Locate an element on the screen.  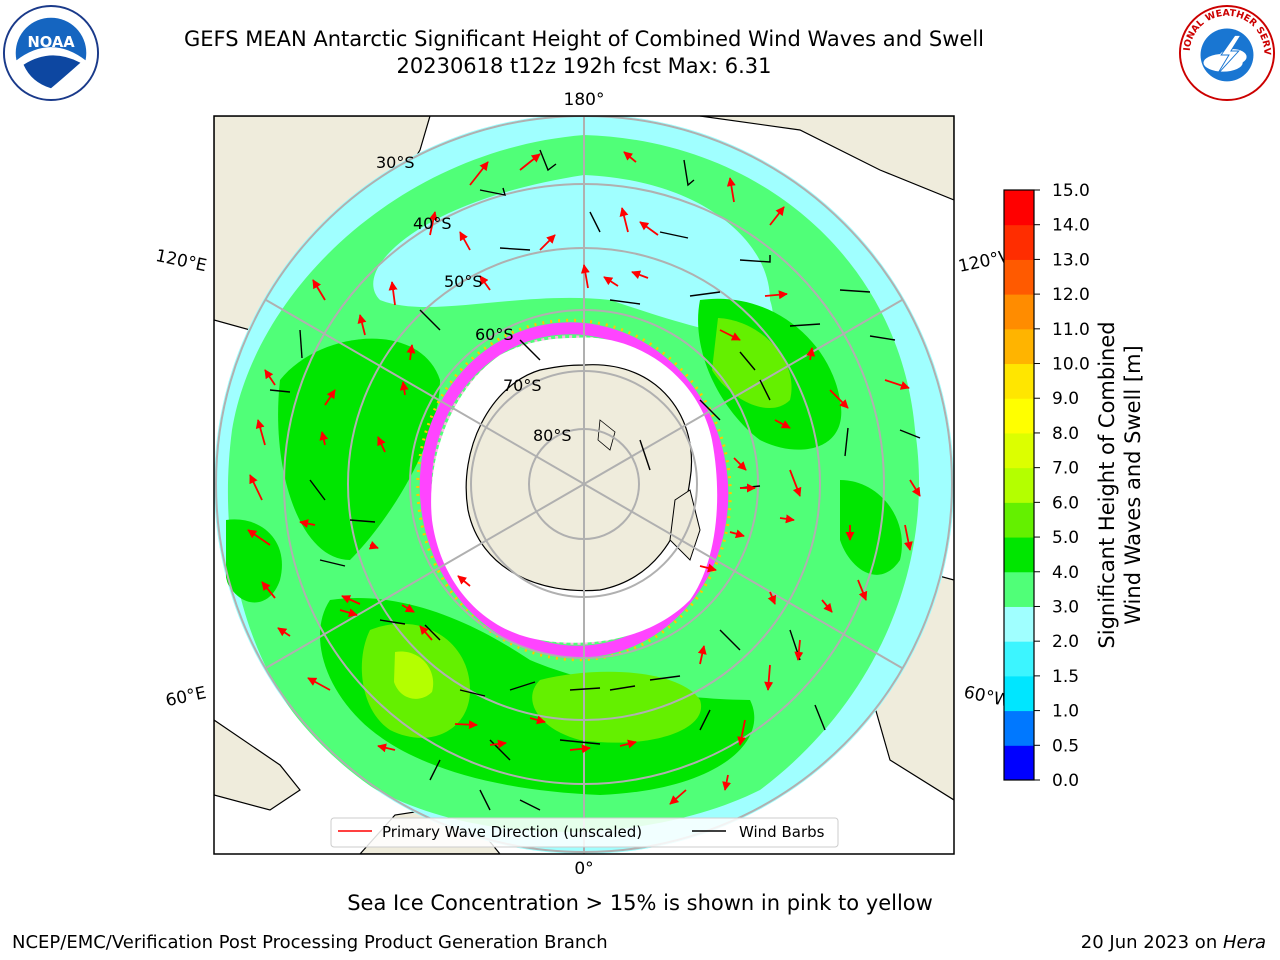
colorbar-tick-label: 2.0 is located at coordinates (1065, 642).